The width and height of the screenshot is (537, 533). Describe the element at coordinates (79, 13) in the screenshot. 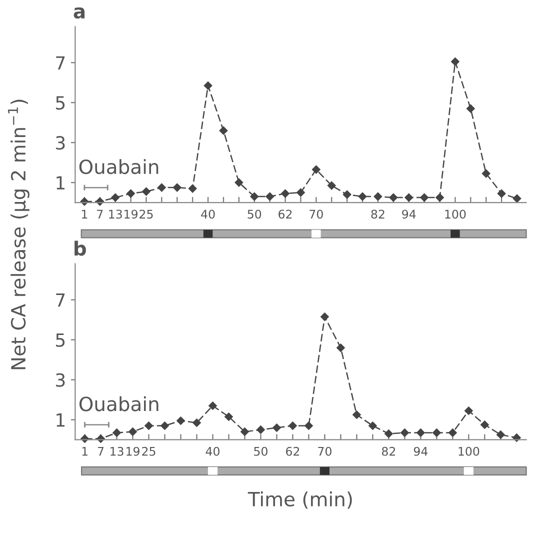

I see `chart-title: a` at that location.